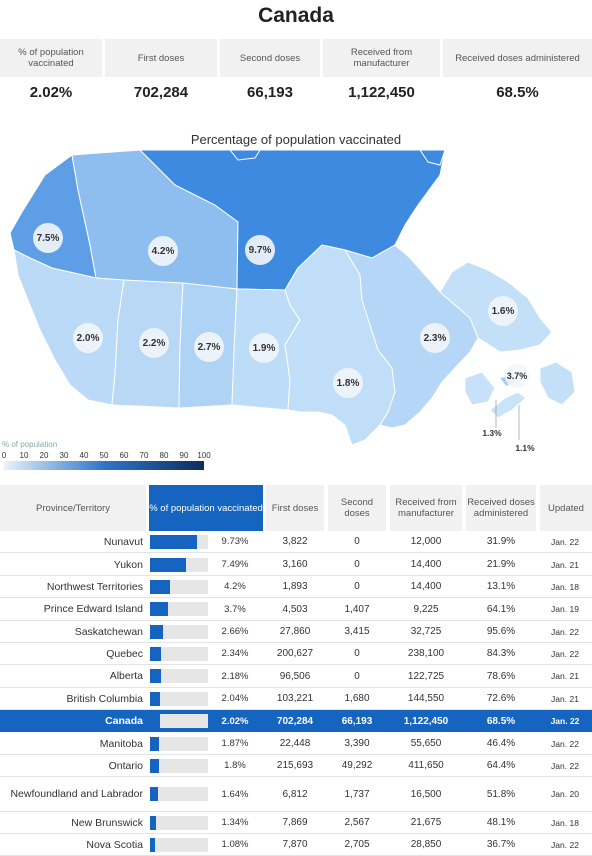  I want to click on col-header-updated: Updated, so click(566, 508).